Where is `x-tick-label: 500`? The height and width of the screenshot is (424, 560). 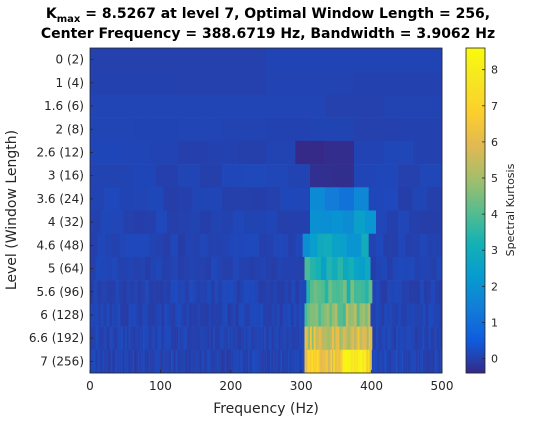
x-tick-label: 500 is located at coordinates (442, 386).